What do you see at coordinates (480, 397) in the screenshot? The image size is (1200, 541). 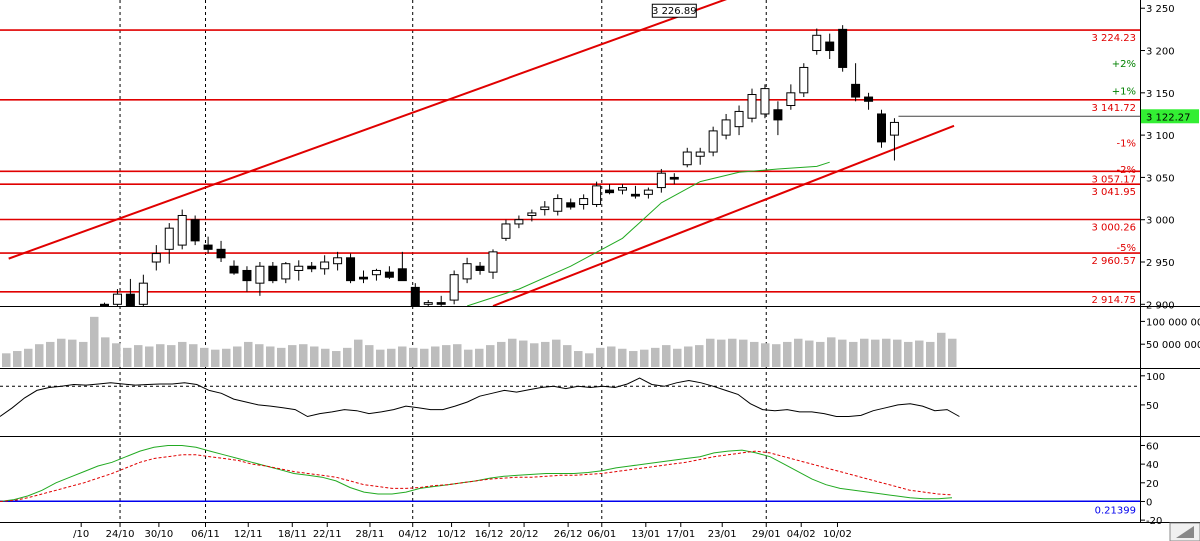 I see `oscillator-line` at bounding box center [480, 397].